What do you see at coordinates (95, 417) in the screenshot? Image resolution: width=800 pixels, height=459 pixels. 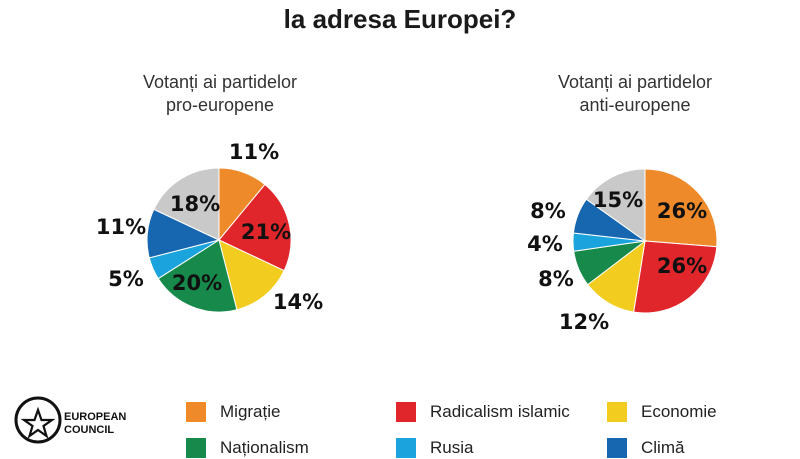 I see `logo-text-line1: EUROPEAN` at bounding box center [95, 417].